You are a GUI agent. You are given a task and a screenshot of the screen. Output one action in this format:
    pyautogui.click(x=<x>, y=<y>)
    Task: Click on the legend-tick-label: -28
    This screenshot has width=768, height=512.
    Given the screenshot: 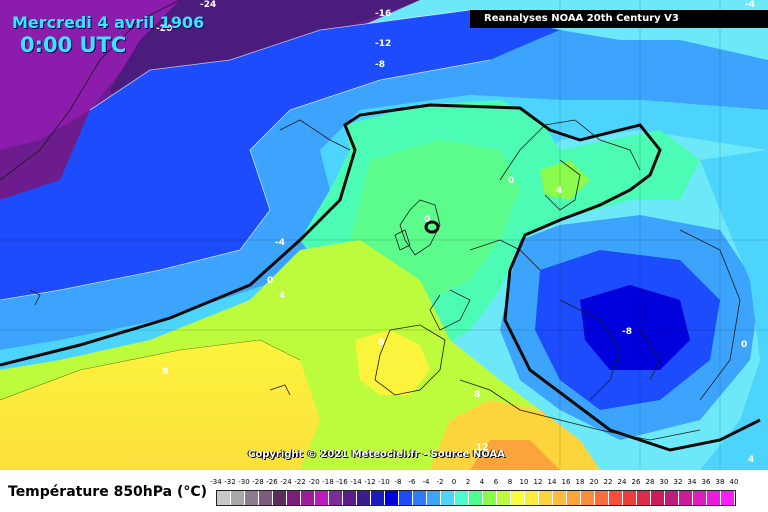 What is the action you would take?
    pyautogui.click(x=258, y=482)
    